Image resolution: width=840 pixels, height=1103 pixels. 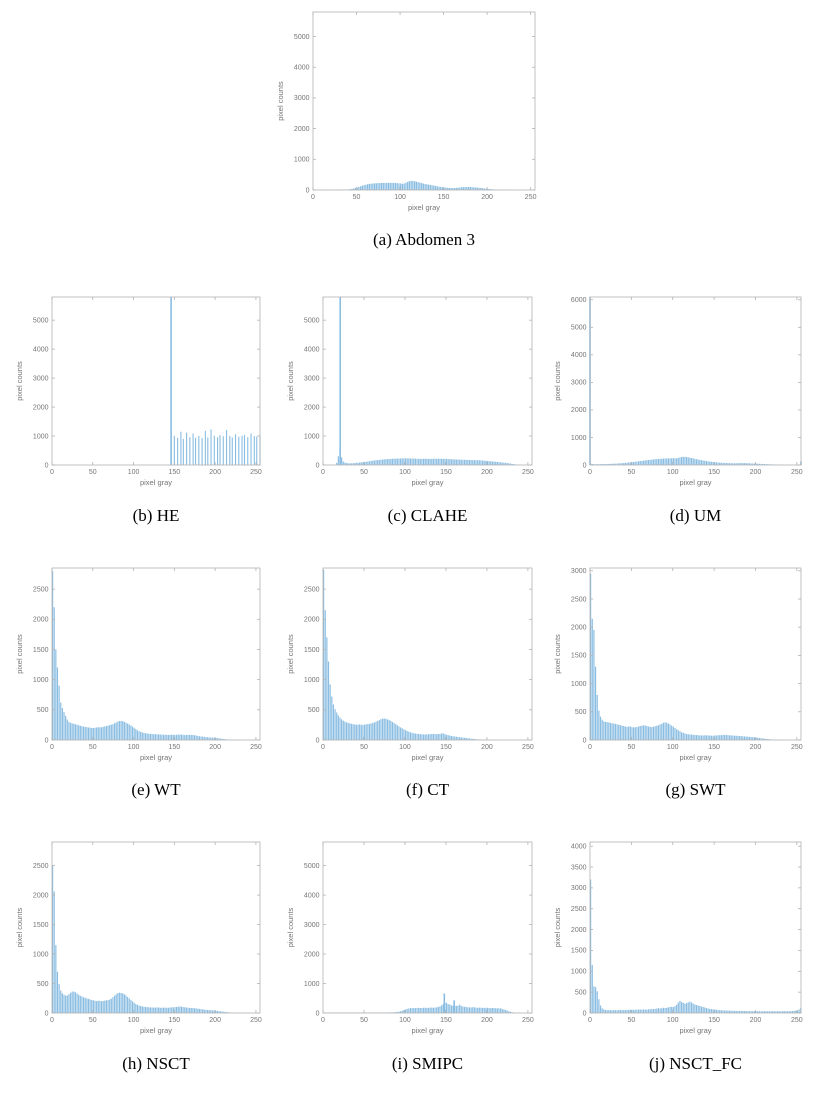 I want to click on y-tick-label: 6000, so click(x=579, y=300).